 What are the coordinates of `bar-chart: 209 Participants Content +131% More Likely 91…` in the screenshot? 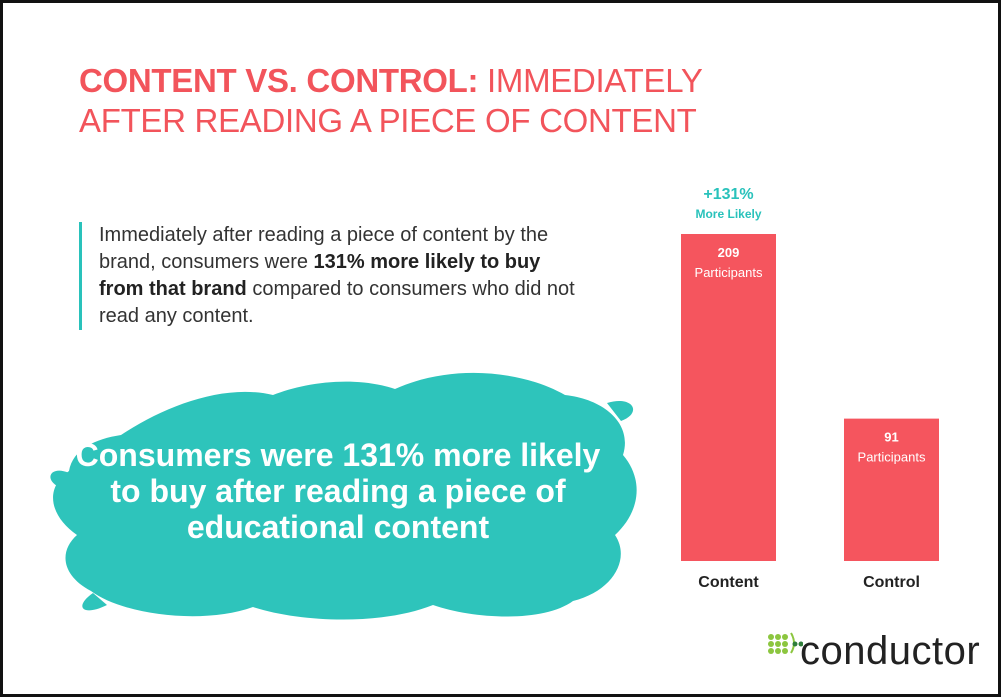 It's located at (810, 388).